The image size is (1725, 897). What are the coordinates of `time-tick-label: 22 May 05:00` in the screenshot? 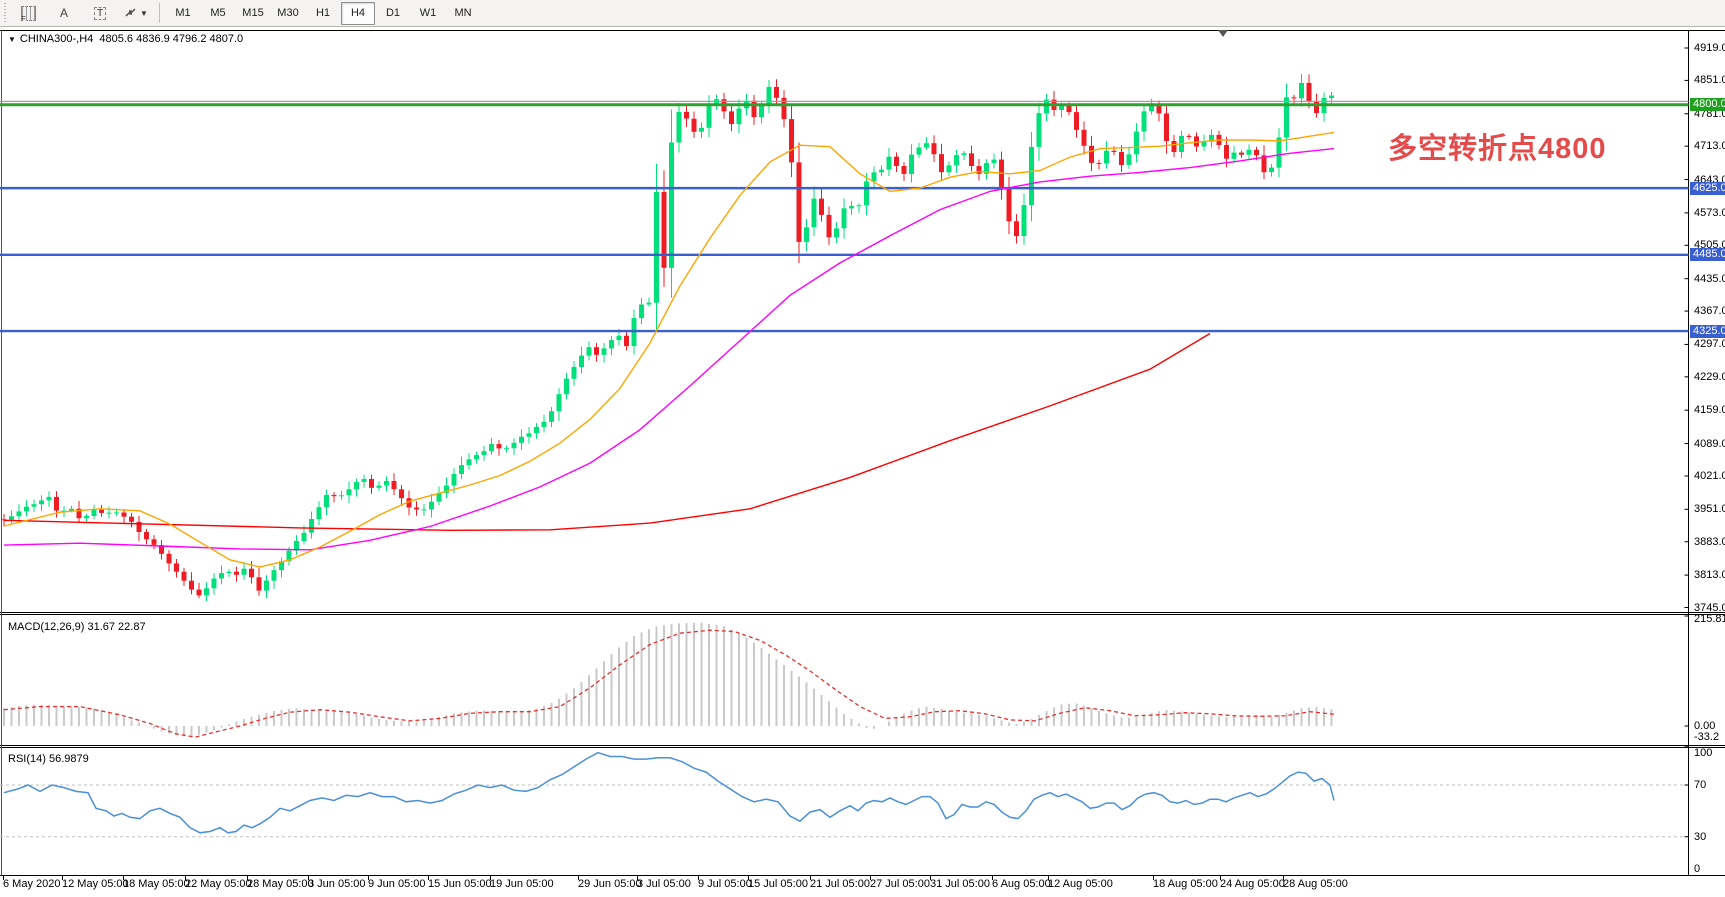 It's located at (218, 884).